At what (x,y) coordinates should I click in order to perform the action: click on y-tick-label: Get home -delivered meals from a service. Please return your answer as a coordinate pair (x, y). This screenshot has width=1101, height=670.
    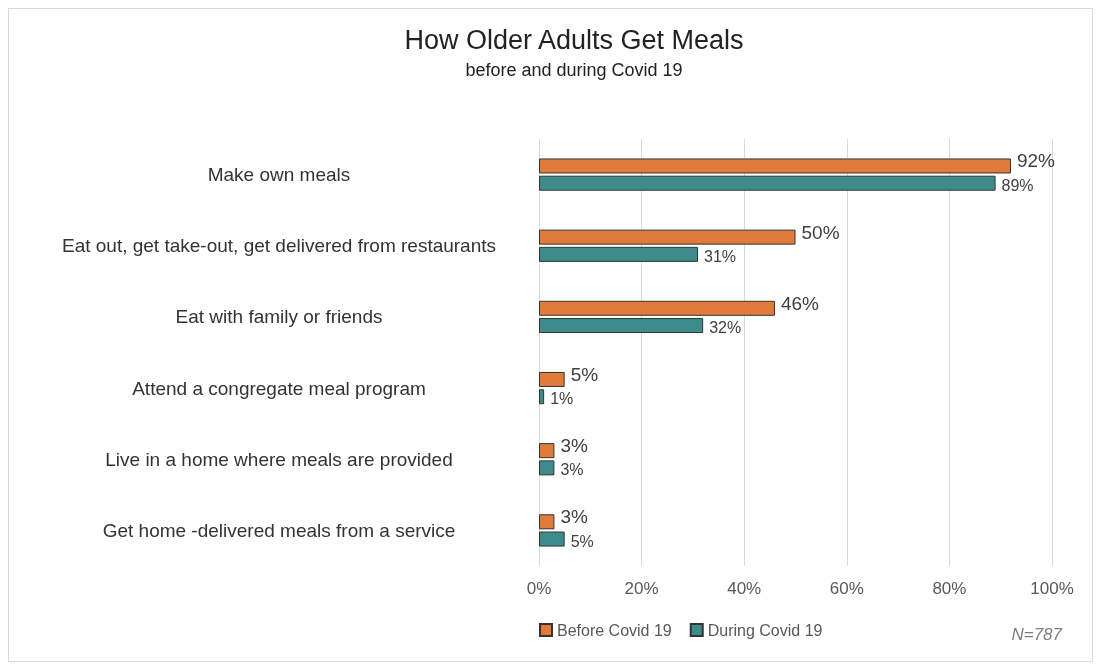
    Looking at the image, I should click on (279, 530).